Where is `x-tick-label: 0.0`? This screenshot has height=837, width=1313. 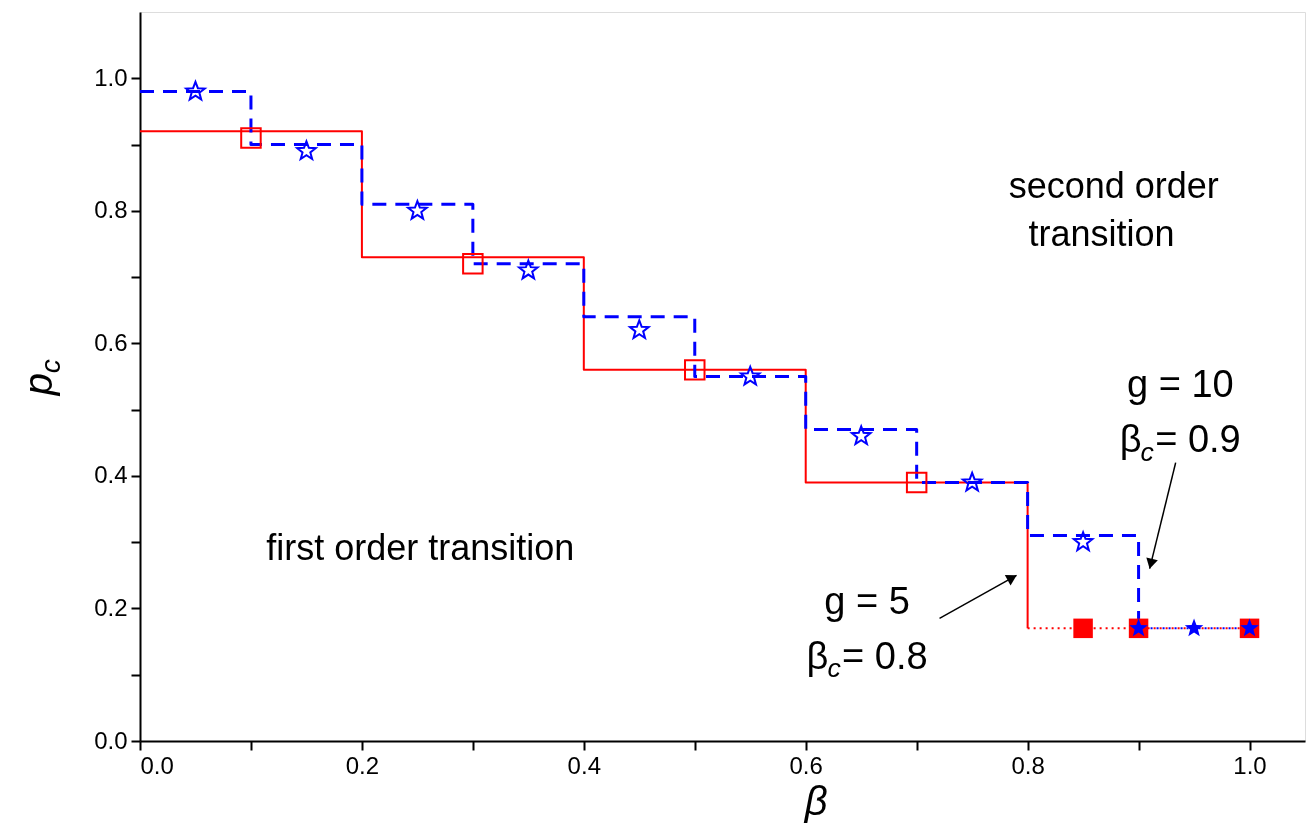 x-tick-label: 0.0 is located at coordinates (157, 765).